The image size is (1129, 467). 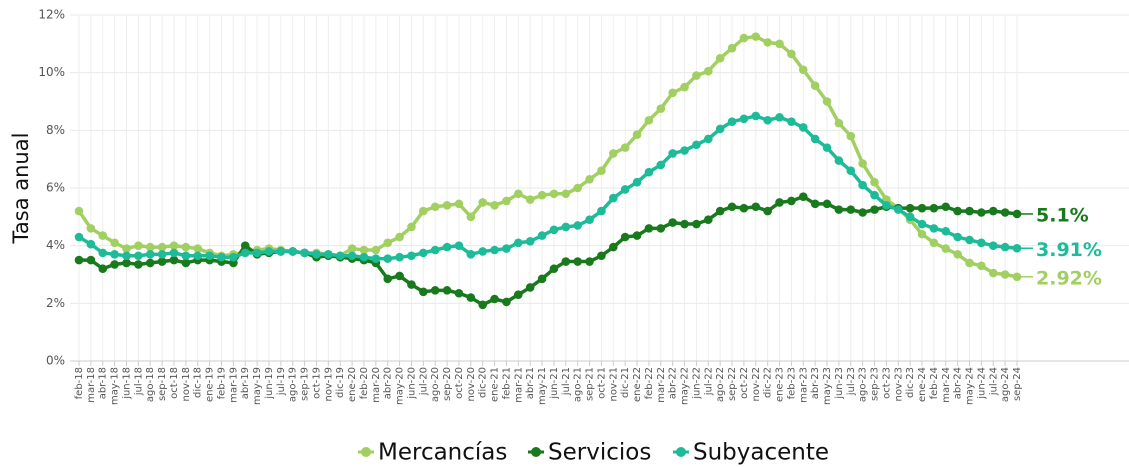 What do you see at coordinates (138, 381) in the screenshot?
I see `x-tick-label: jul-18` at bounding box center [138, 381].